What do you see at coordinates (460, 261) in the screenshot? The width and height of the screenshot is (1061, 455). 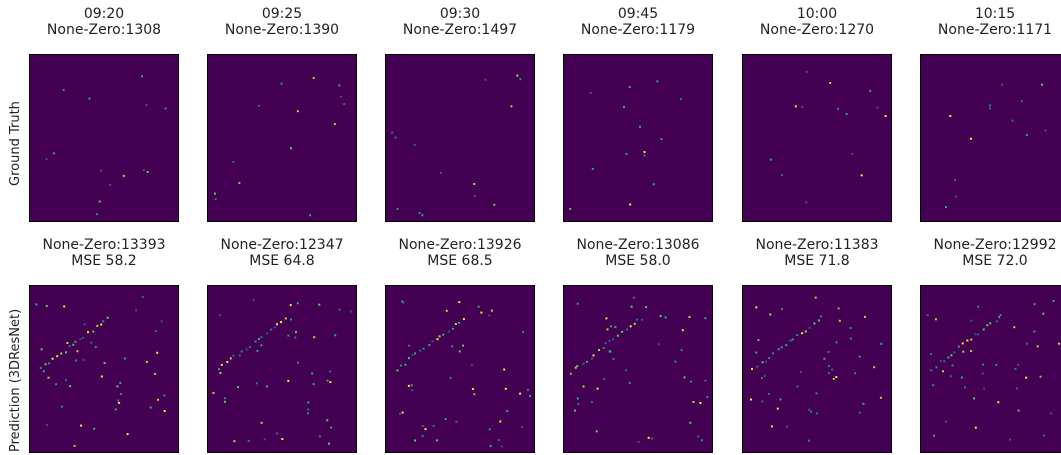 I see `panel-pred-mse: MSE 68.5` at bounding box center [460, 261].